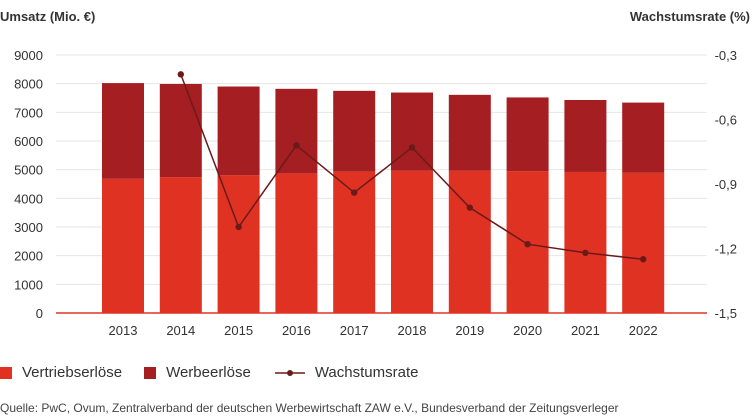 The height and width of the screenshot is (418, 752). I want to click on legend-label-werbe: Werbeerlöse, so click(208, 372).